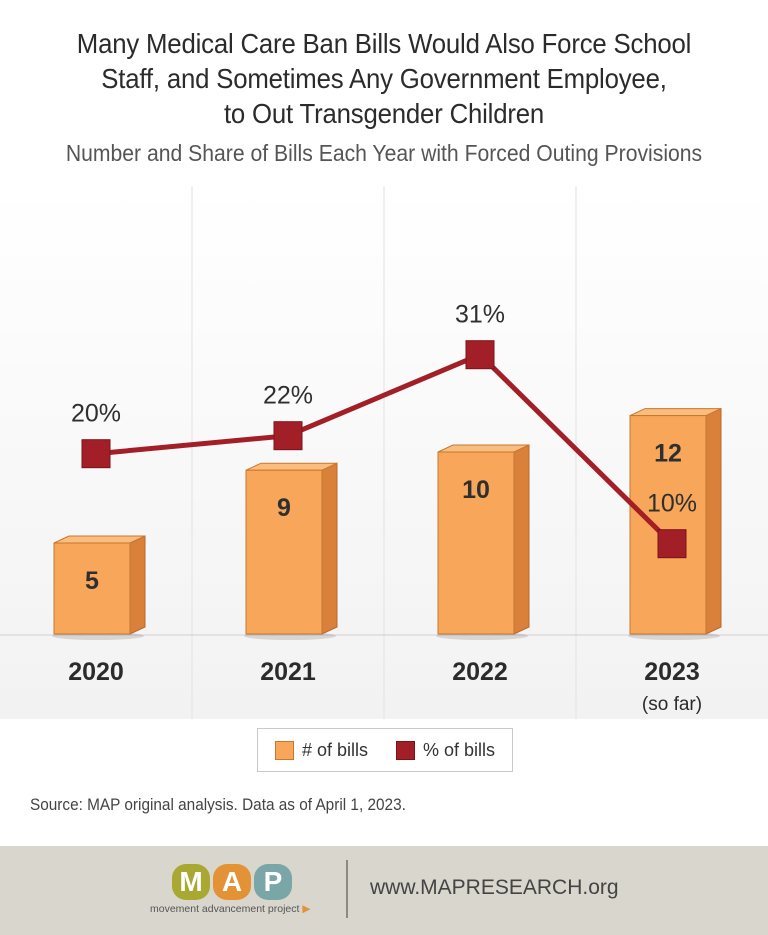 The height and width of the screenshot is (935, 768). What do you see at coordinates (494, 887) in the screenshot?
I see `website-url: www.MAPRESEARCH.org` at bounding box center [494, 887].